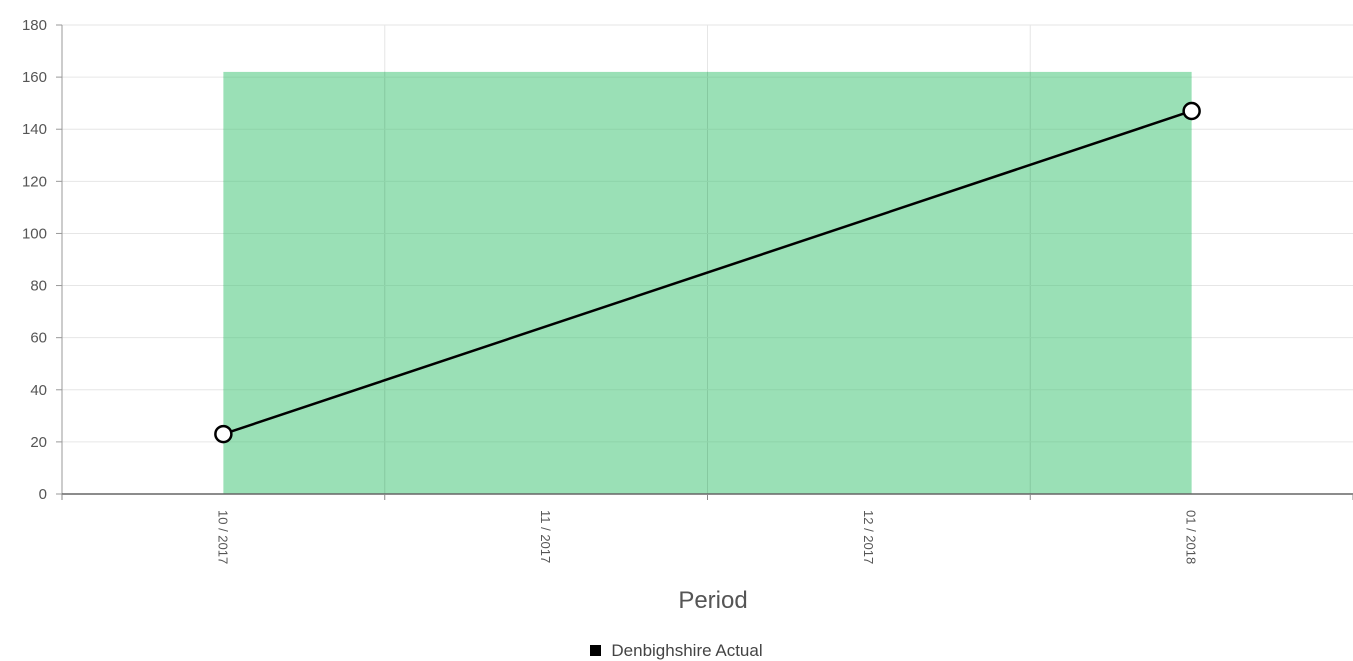 This screenshot has height=661, width=1353. What do you see at coordinates (712, 600) in the screenshot?
I see `x-axis-title: Period` at bounding box center [712, 600].